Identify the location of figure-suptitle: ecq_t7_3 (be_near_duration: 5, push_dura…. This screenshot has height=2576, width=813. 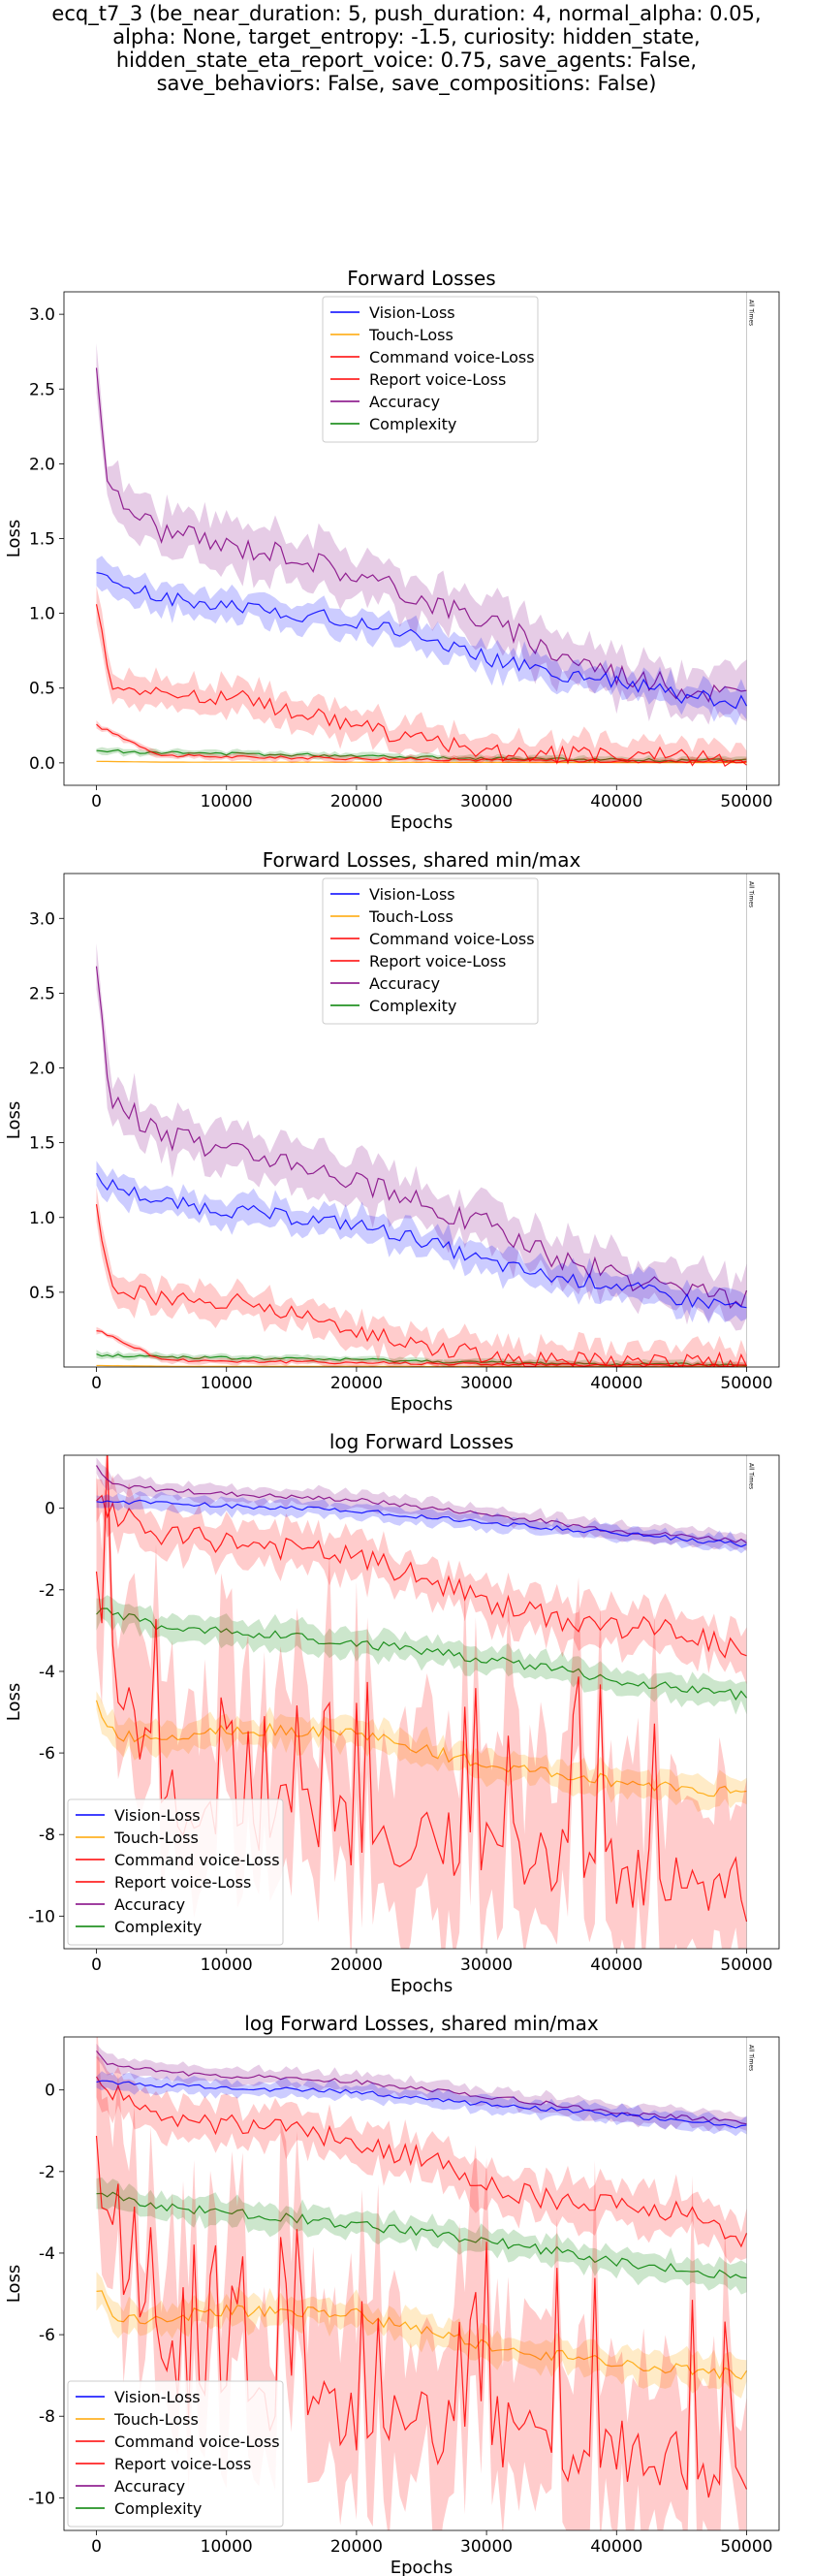
(406, 49).